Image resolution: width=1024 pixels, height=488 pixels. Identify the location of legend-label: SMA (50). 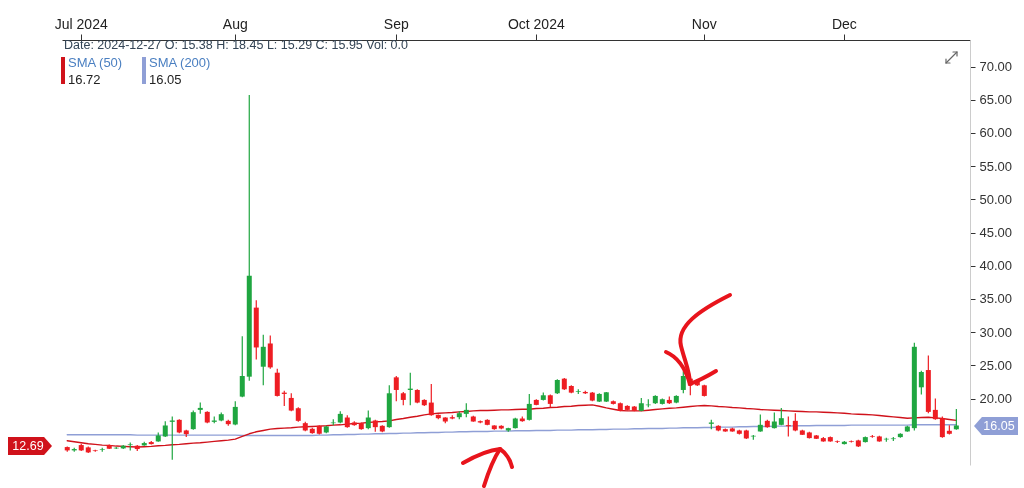
(95, 62).